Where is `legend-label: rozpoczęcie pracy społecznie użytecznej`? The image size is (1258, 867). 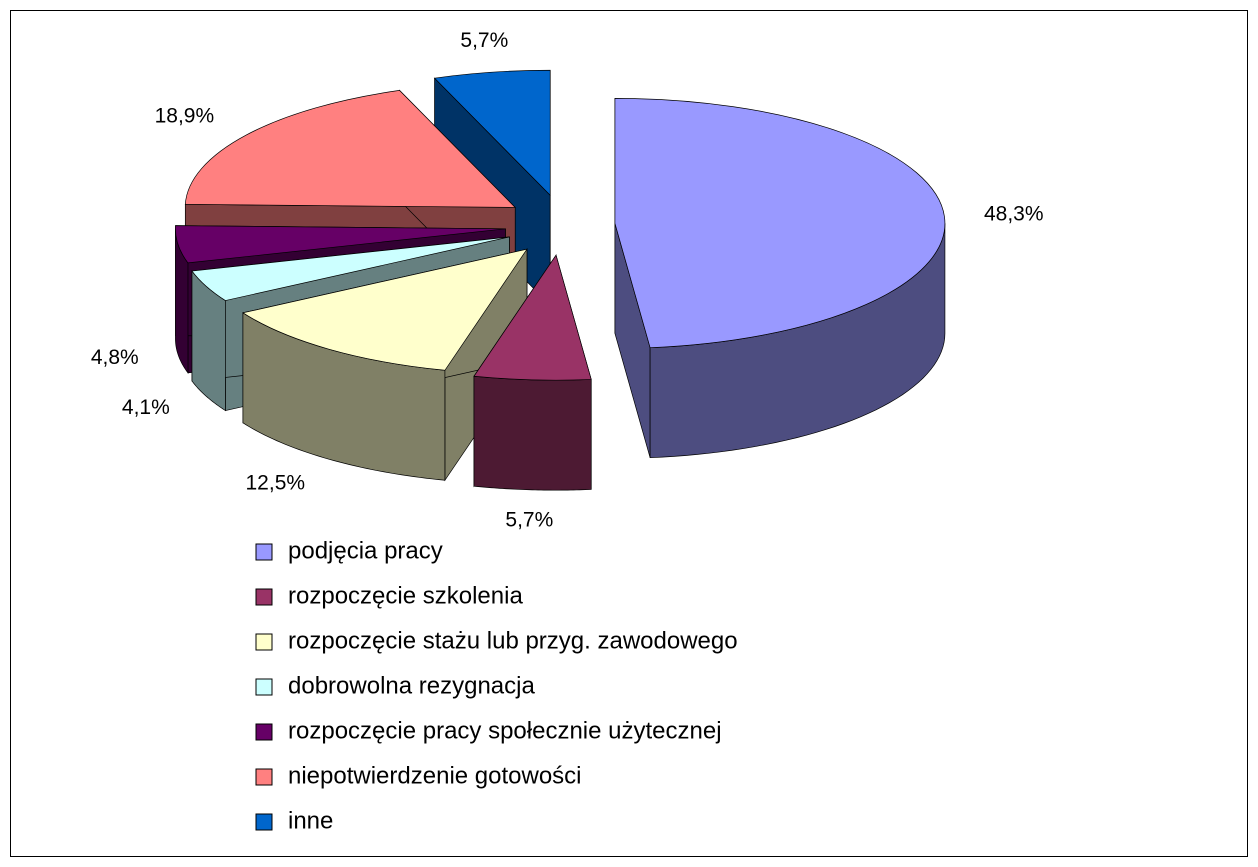
legend-label: rozpoczęcie pracy społecznie użytecznej is located at coordinates (505, 730).